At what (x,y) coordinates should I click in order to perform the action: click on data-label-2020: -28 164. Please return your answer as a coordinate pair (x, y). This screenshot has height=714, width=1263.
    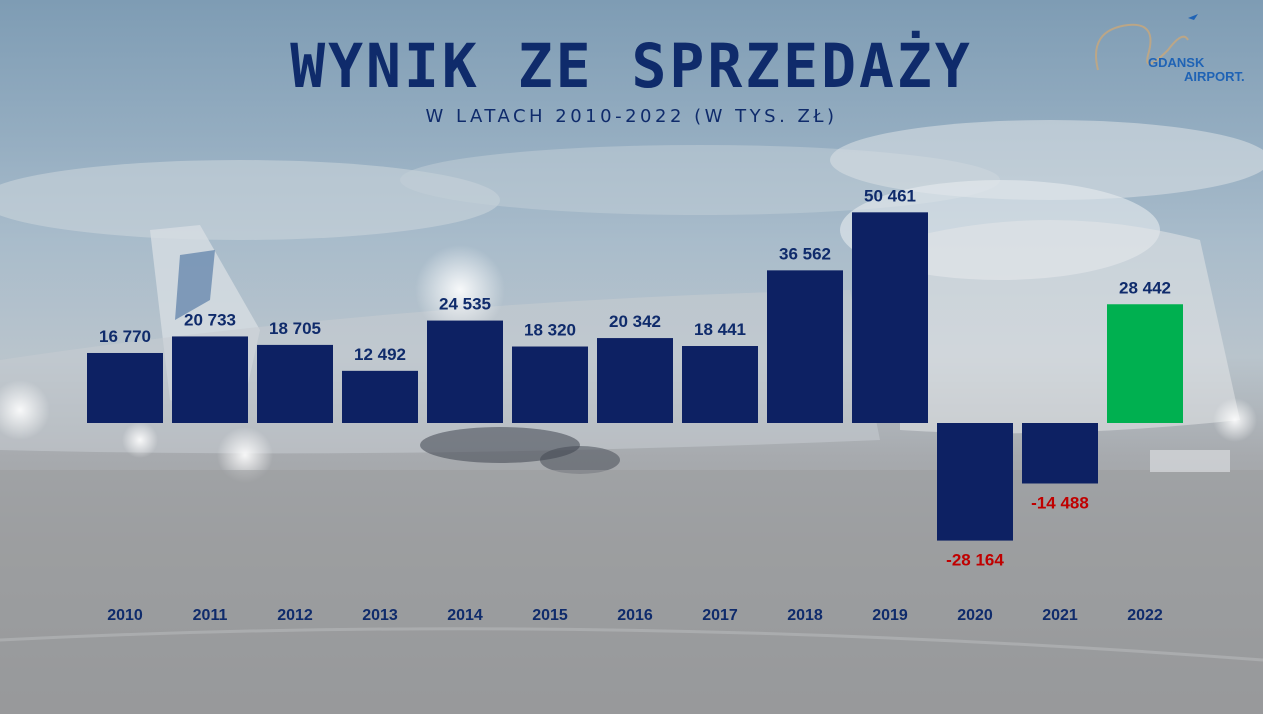
    Looking at the image, I should click on (975, 560).